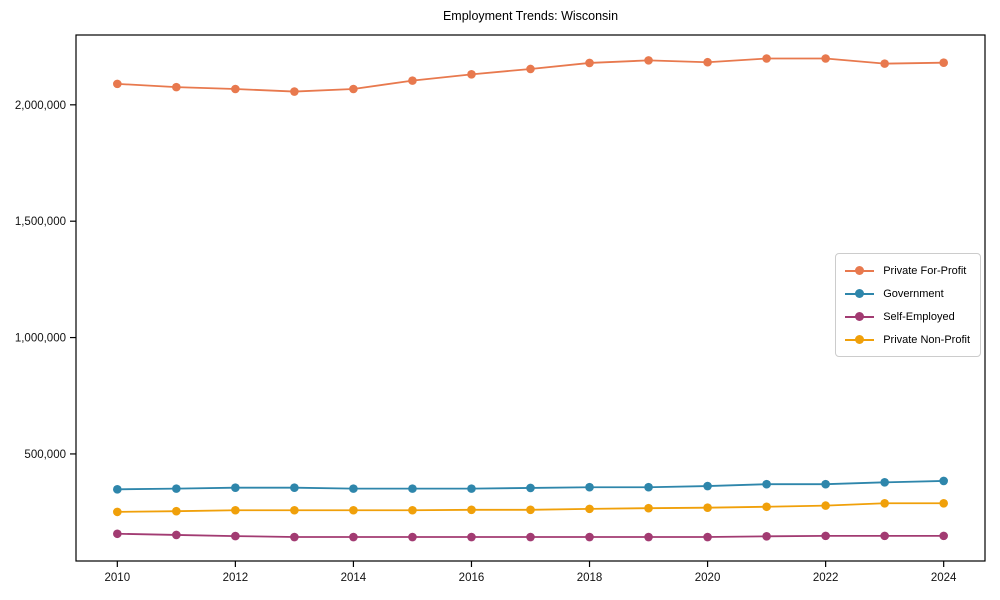  Describe the element at coordinates (925, 270) in the screenshot. I see `legend-label: Private For-Profit` at that location.